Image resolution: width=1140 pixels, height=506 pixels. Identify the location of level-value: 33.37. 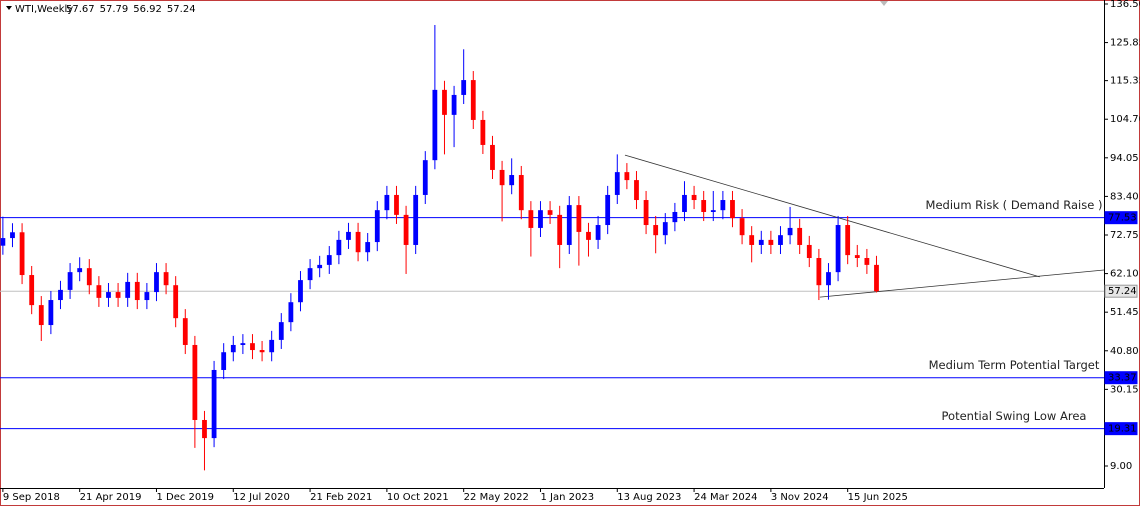
(1122, 378).